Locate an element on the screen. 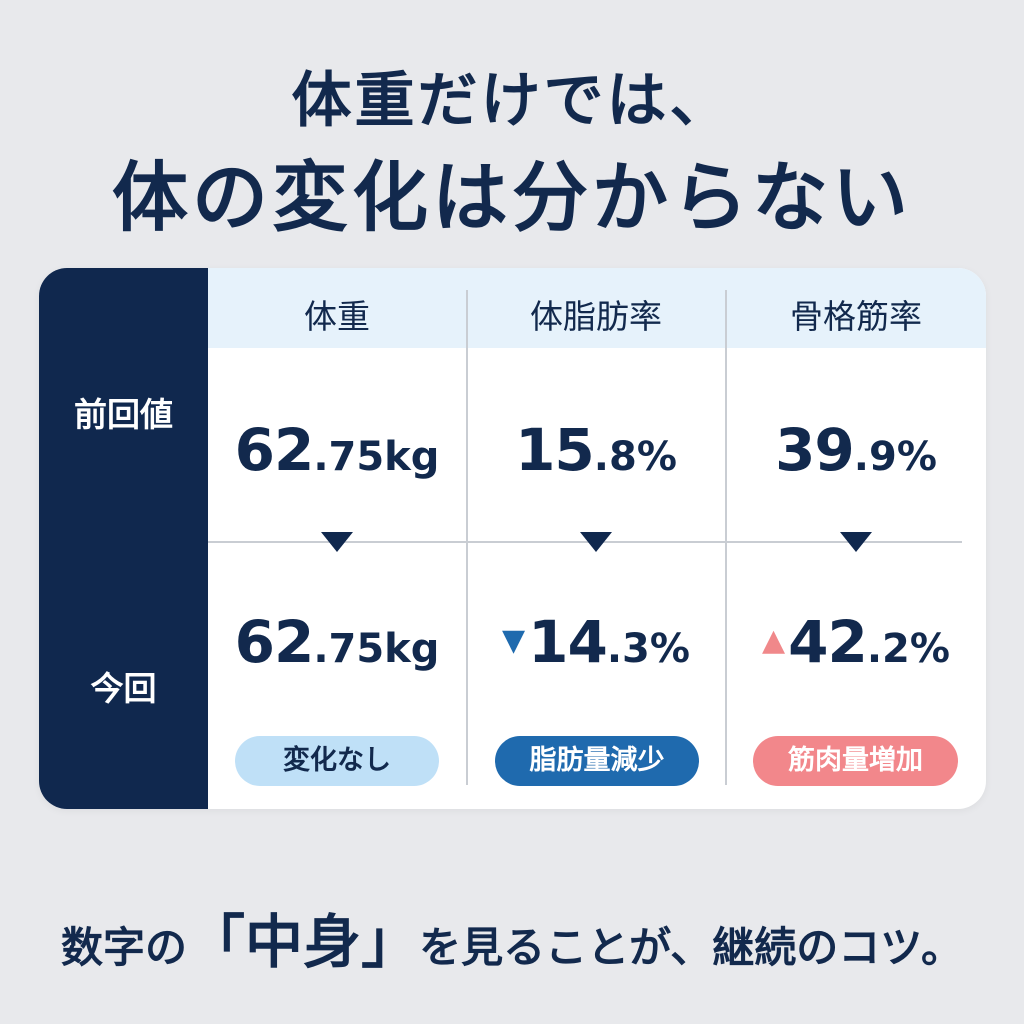 The width and height of the screenshot is (1024, 1024). footer-emphasis: 中身 is located at coordinates (303, 942).